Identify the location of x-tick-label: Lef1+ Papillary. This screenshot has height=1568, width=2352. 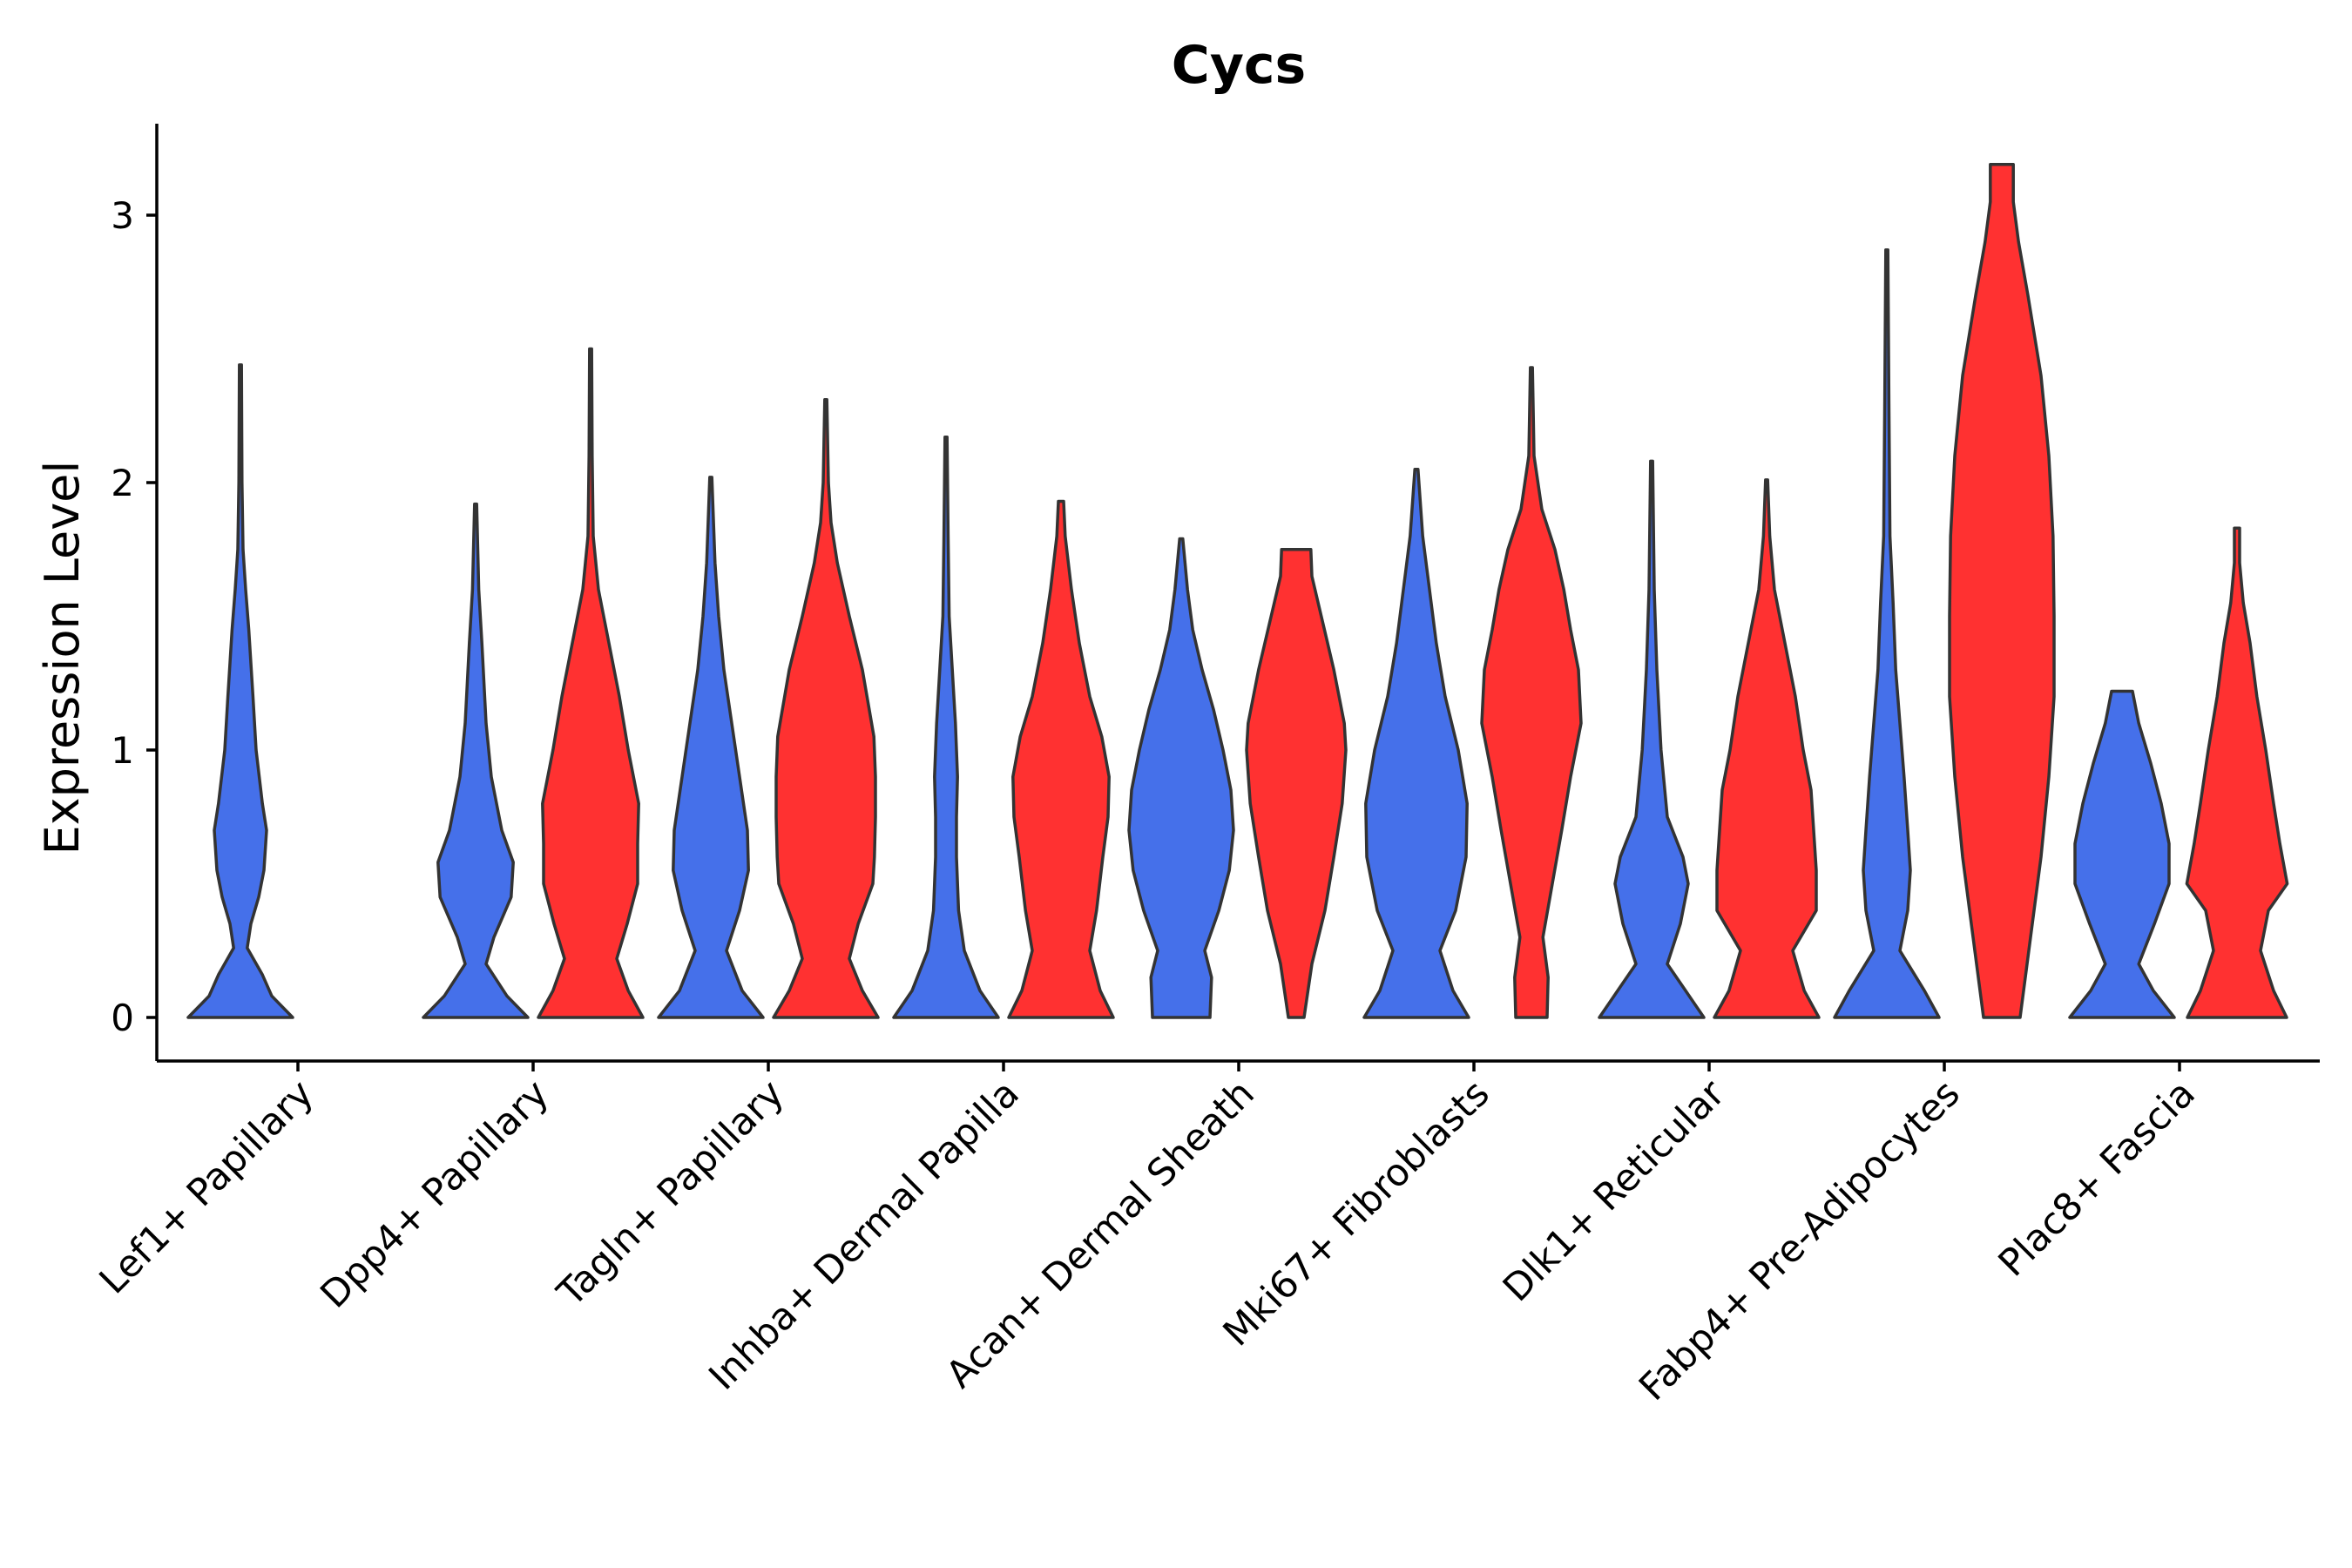
(206, 1186).